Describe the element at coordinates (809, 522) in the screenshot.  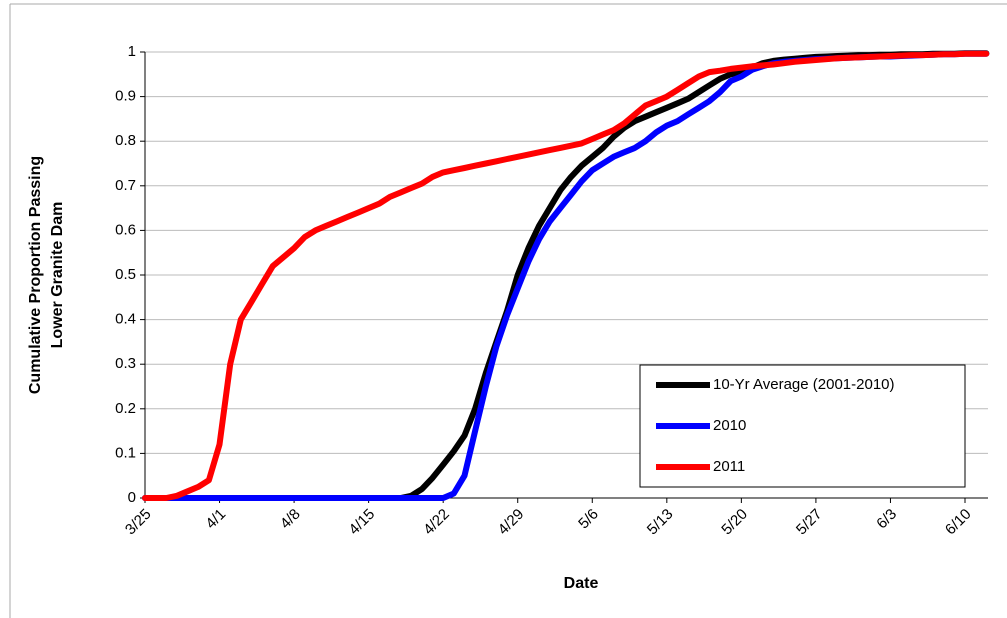
I see `x-tick-label: 5/27` at that location.